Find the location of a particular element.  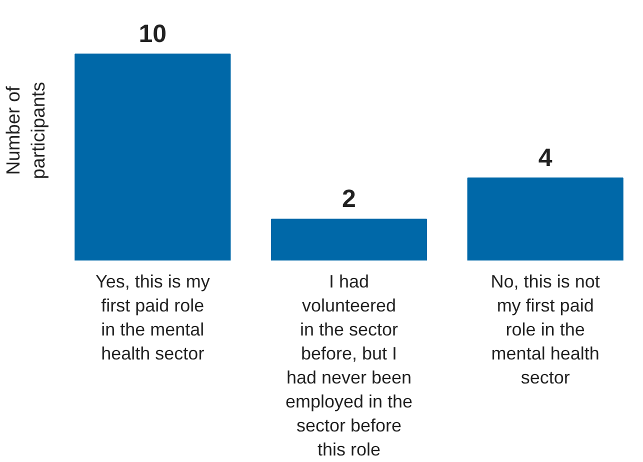

x-tick-label: No, this is not my first paid role in the mental health sector is located at coordinates (545, 330).